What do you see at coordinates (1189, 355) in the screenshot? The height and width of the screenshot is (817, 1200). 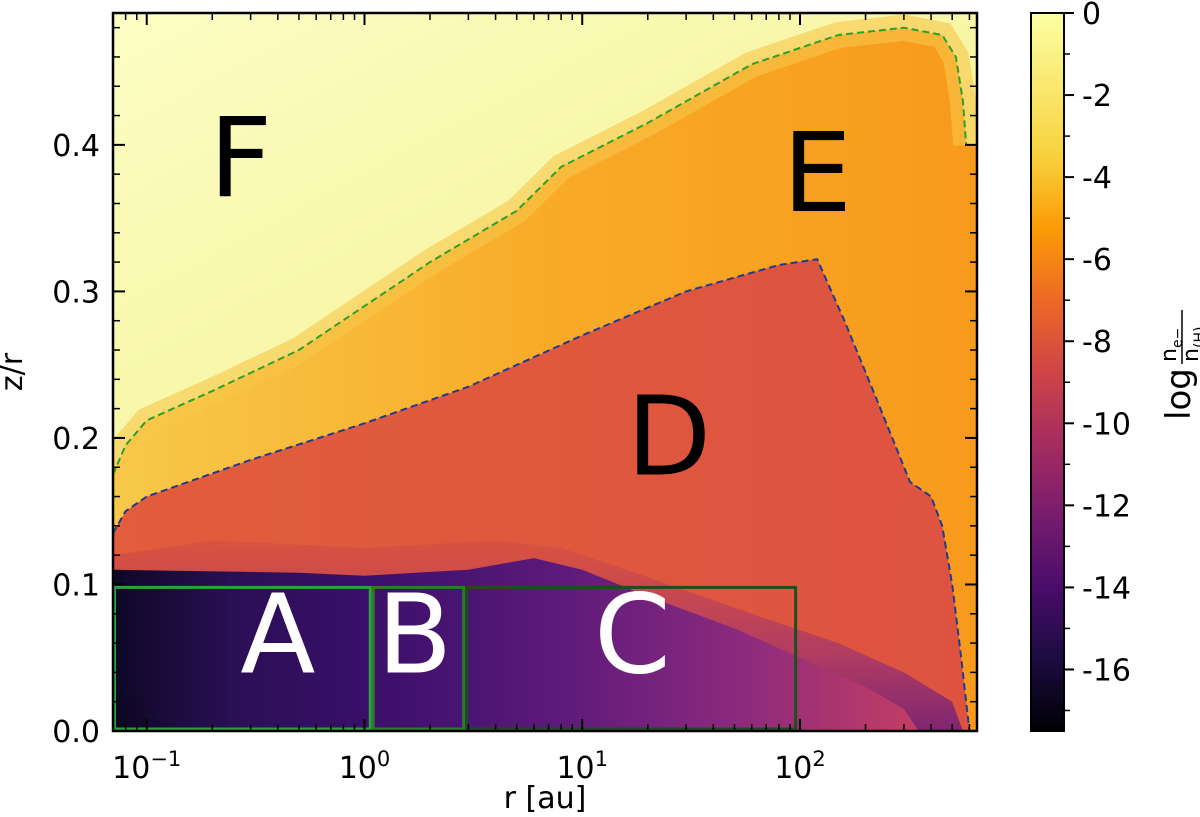 I see `colorbar-label-denominator: n` at bounding box center [1189, 355].